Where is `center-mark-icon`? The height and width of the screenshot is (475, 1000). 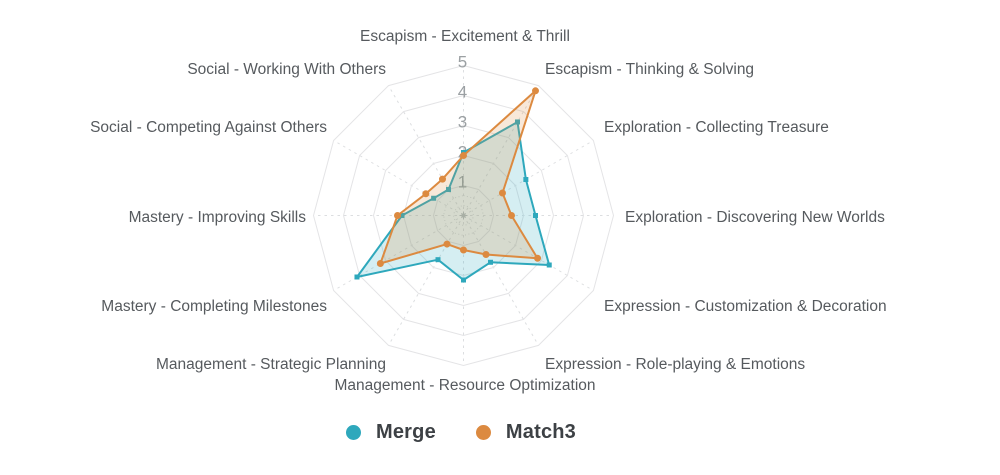 center-mark-icon is located at coordinates (463, 215).